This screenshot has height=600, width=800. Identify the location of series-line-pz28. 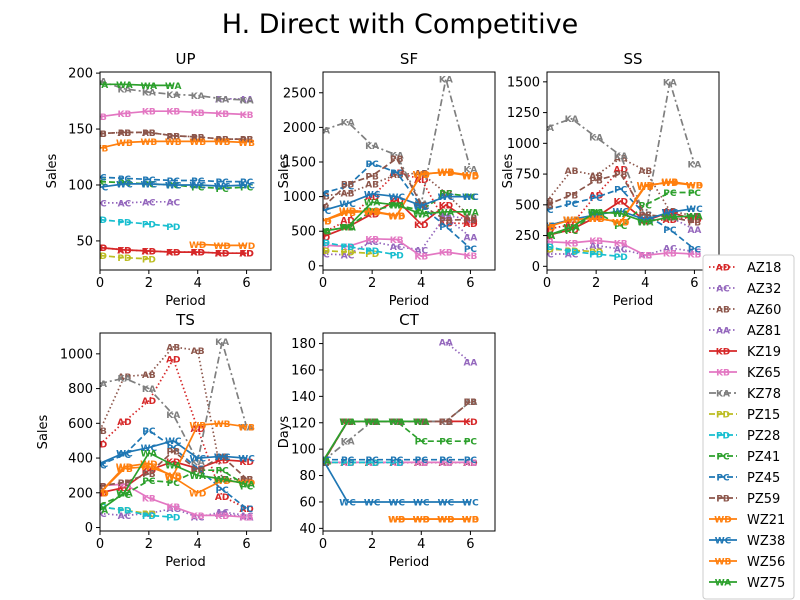
(360, 248).